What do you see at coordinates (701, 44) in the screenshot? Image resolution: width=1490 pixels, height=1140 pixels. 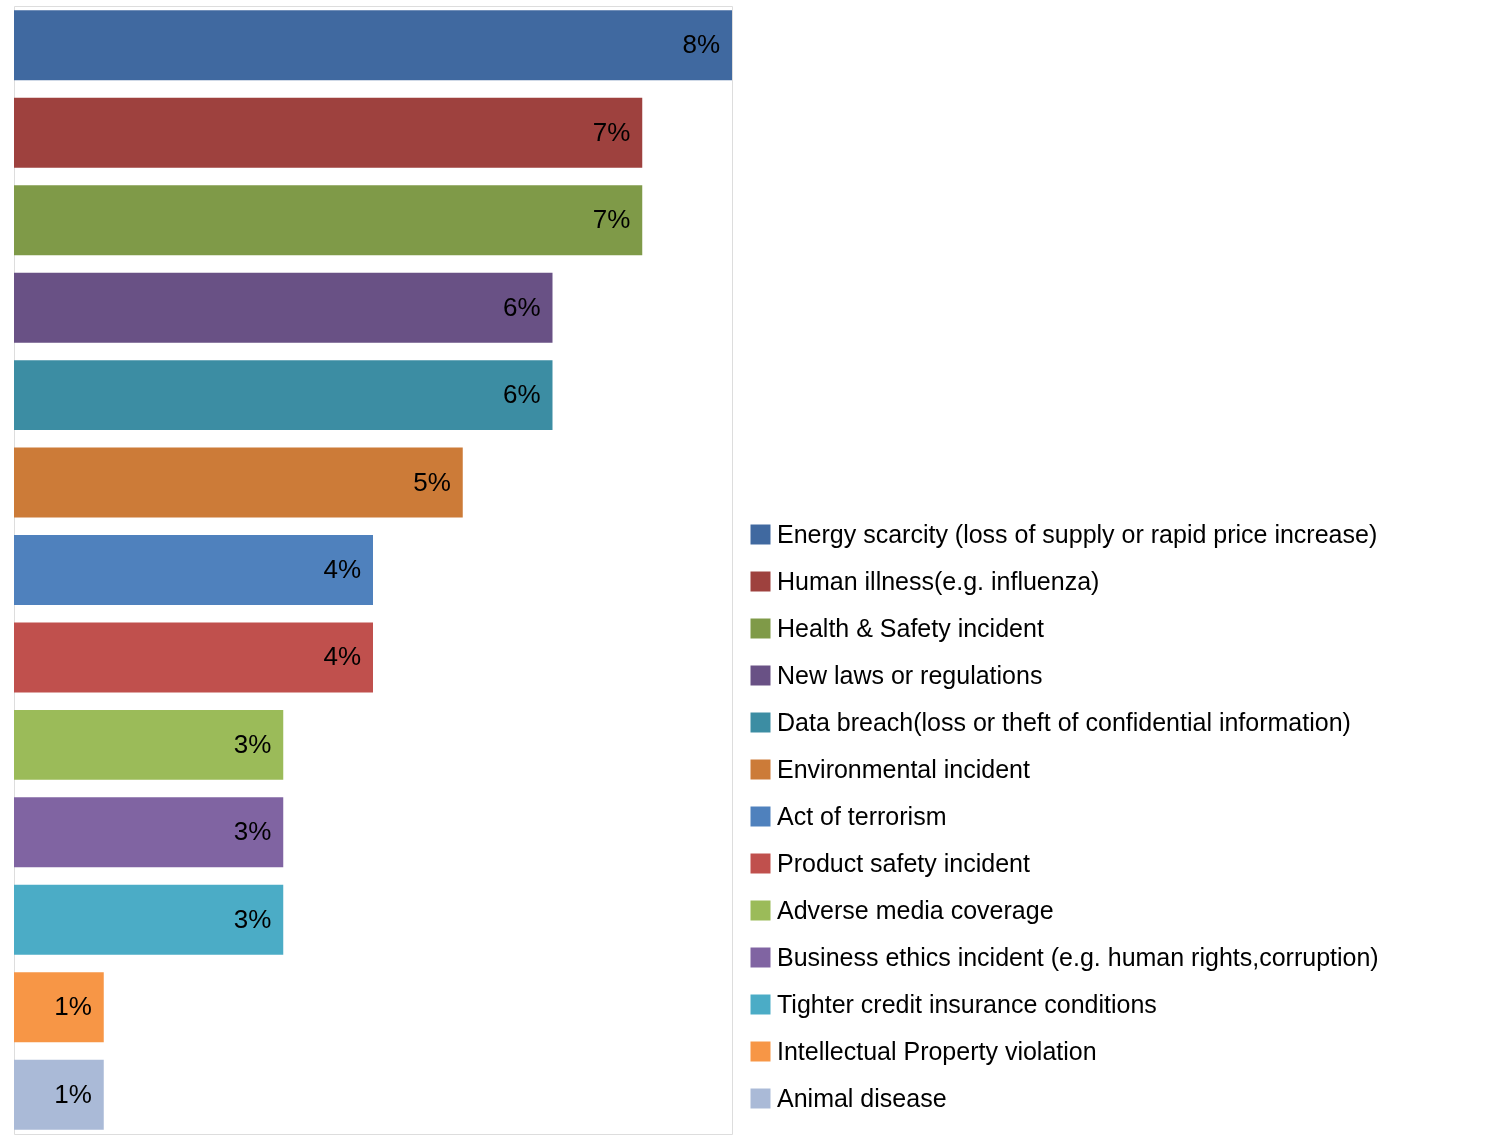 I see `data-label: 8%` at bounding box center [701, 44].